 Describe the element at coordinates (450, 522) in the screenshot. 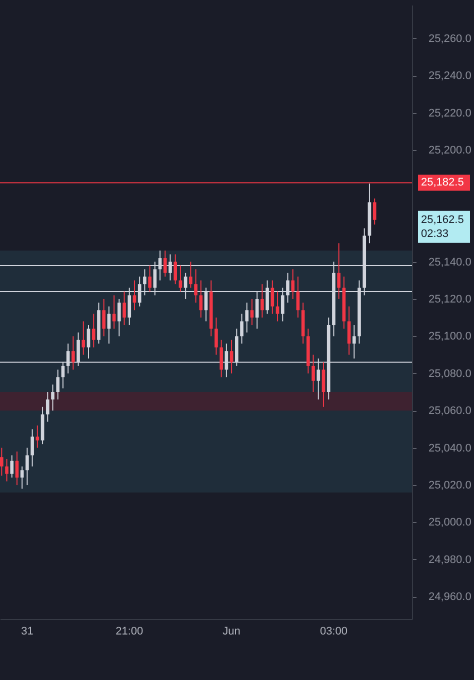

I see `y-tick-label: 25,000.0` at that location.